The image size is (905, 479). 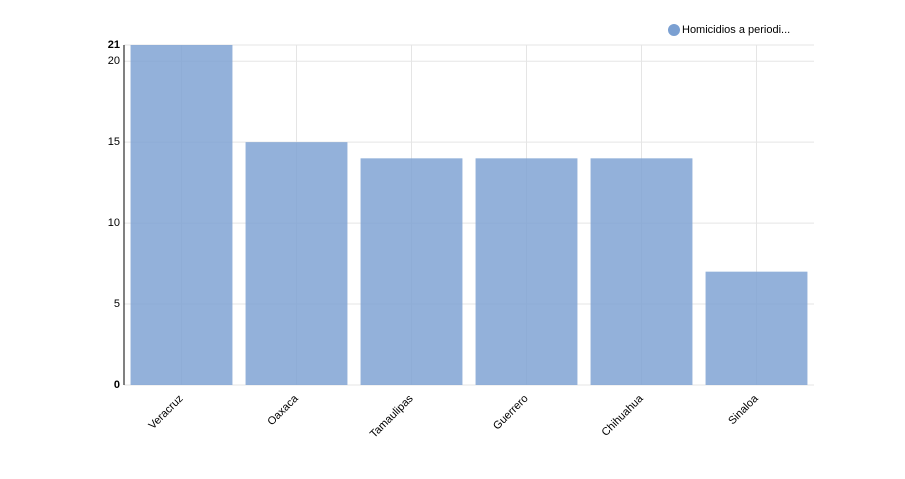 What do you see at coordinates (623, 415) in the screenshot?
I see `x-tick-label: Chihuahua` at bounding box center [623, 415].